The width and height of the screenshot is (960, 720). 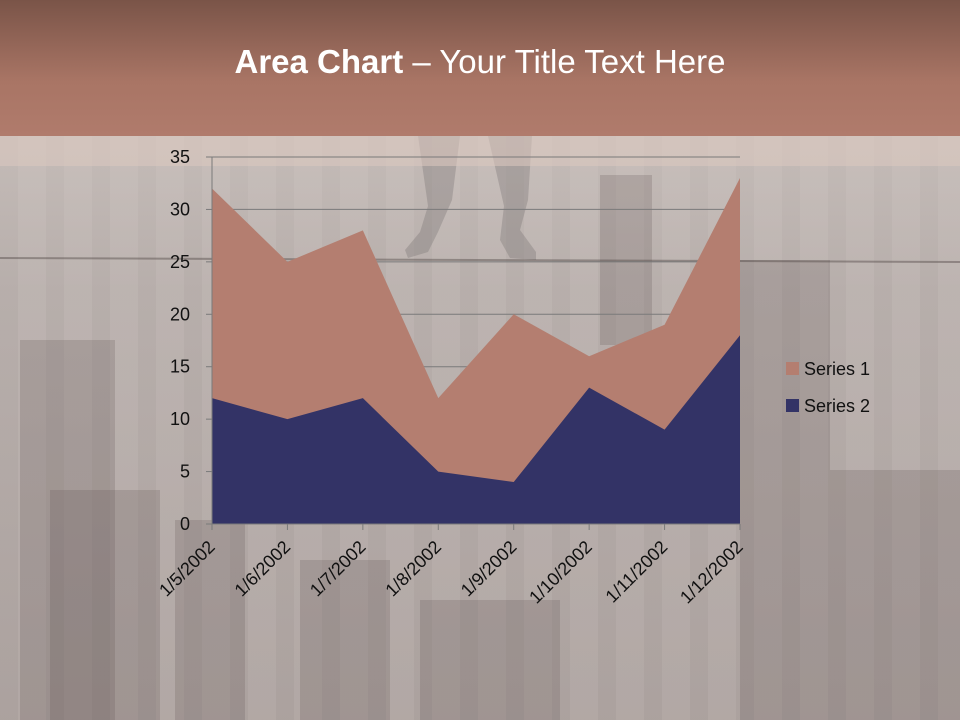 What do you see at coordinates (837, 369) in the screenshot?
I see `legend-label-1: Series 1` at bounding box center [837, 369].